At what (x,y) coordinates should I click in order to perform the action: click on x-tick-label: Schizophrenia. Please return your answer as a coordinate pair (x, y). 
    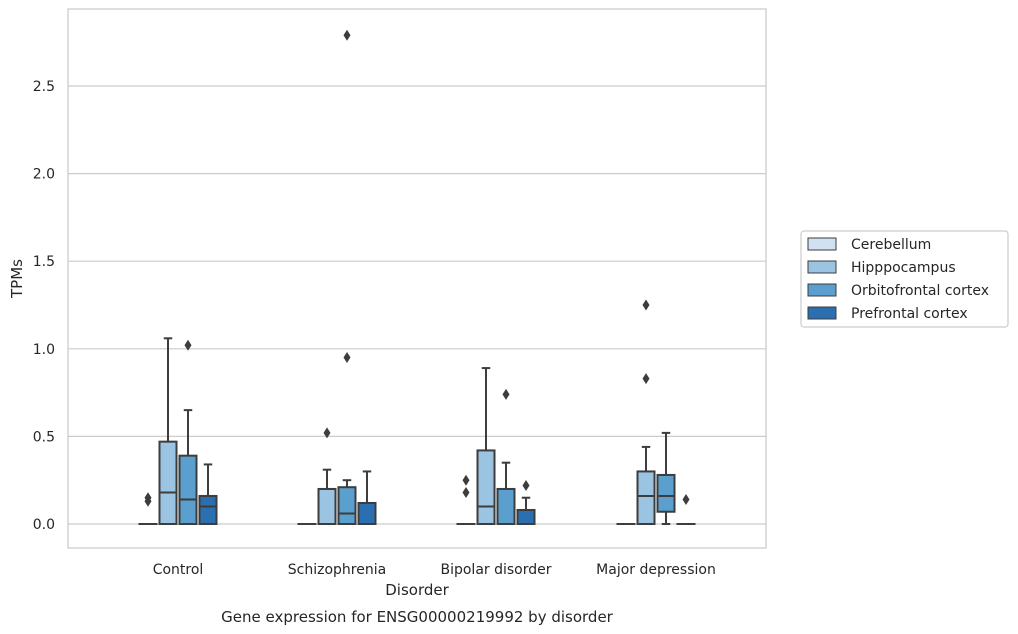
    Looking at the image, I should click on (337, 570).